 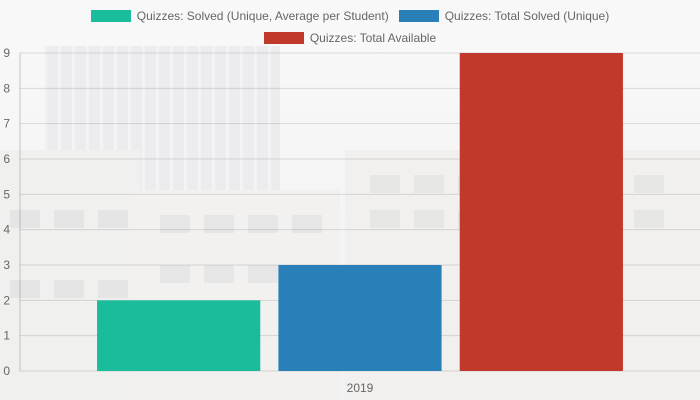 I want to click on legend-item-total-available: Quizzes: Total Available, so click(x=350, y=38).